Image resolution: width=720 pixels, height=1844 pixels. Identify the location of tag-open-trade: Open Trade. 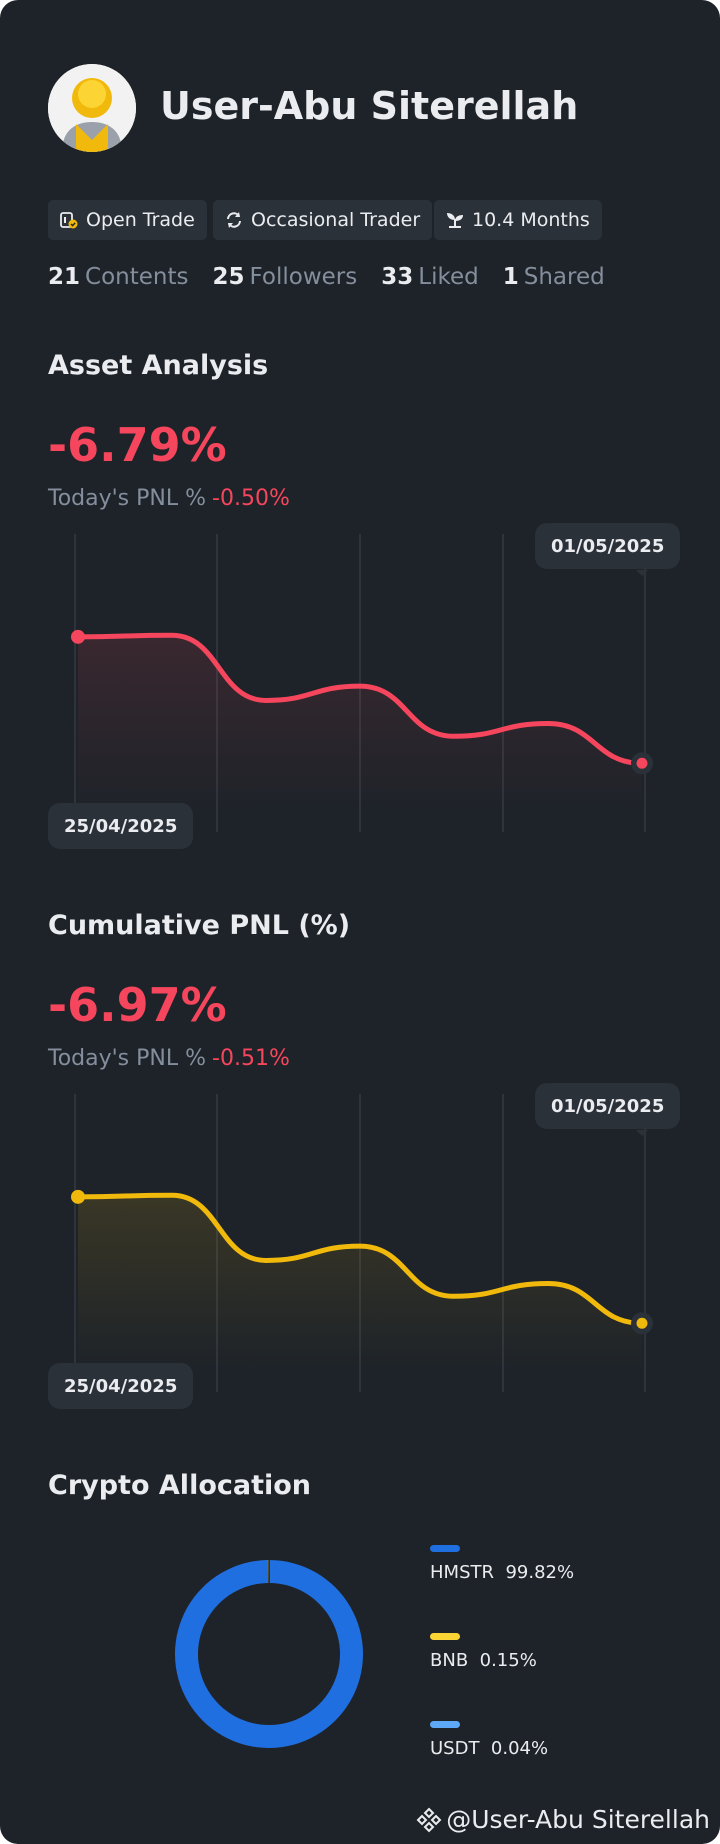
(127, 220).